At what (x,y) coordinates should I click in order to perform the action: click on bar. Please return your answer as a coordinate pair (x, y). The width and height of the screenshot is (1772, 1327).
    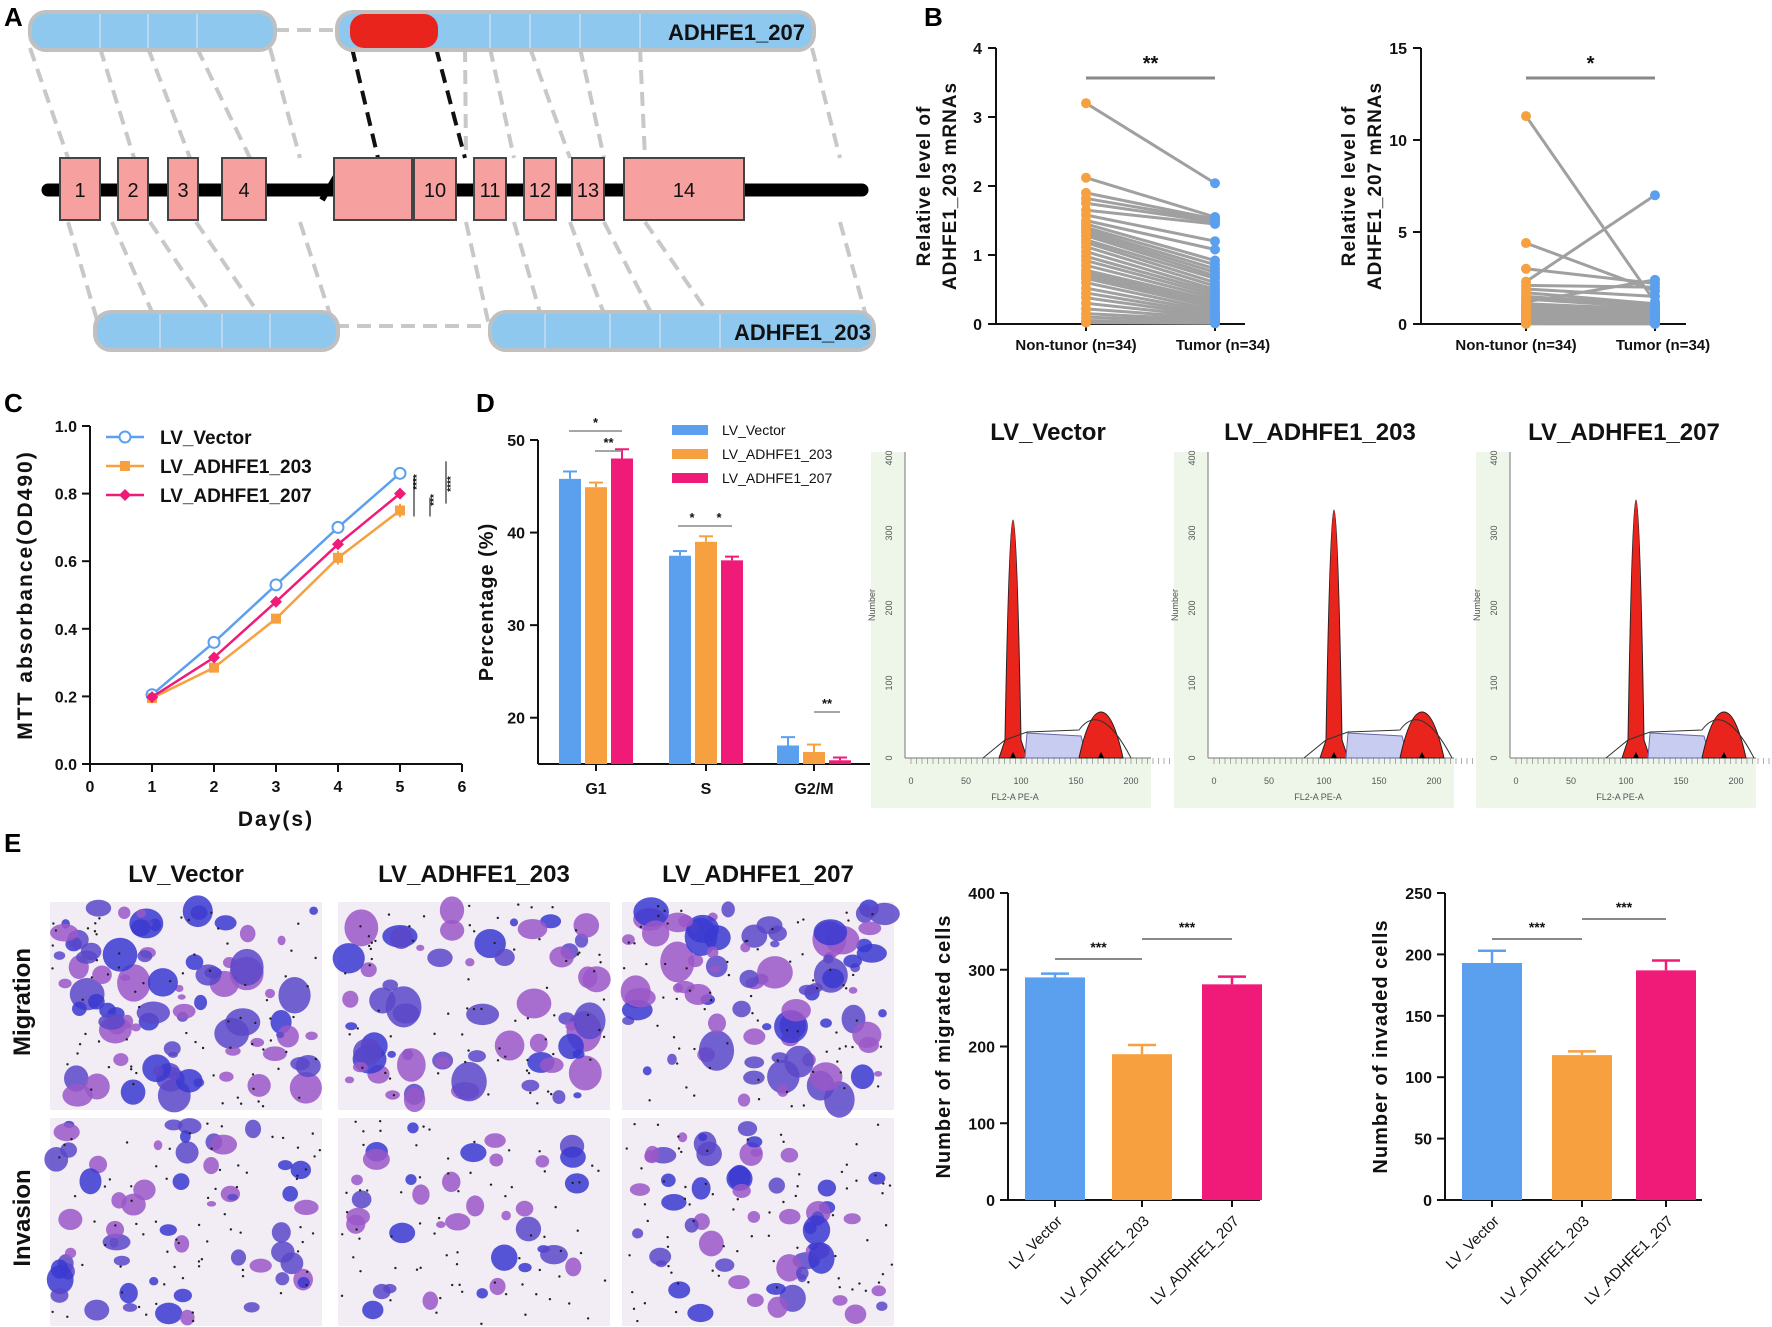
    Looking at the image, I should click on (596, 625).